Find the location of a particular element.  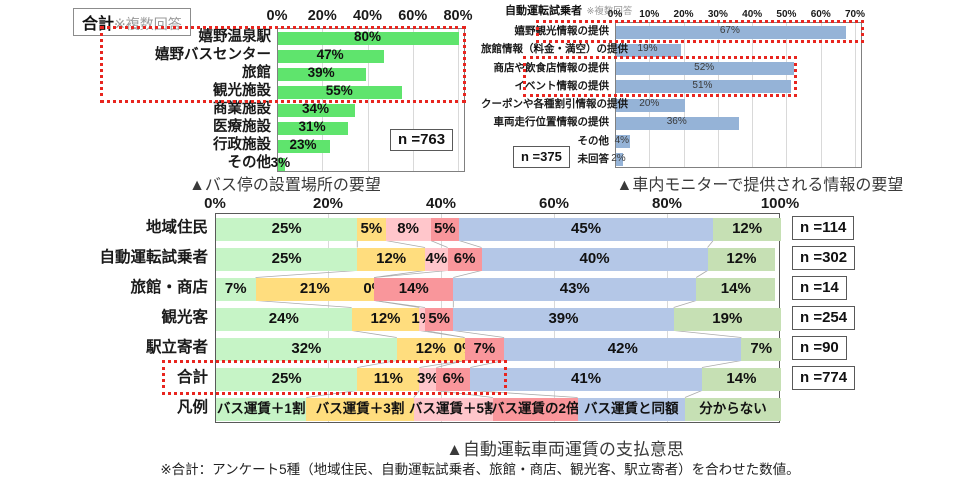

axis-tick-label: 80% is located at coordinates (667, 203).